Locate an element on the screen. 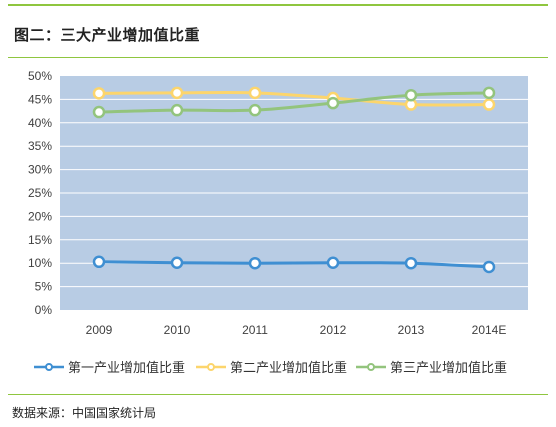 This screenshot has height=427, width=556. x-tick-label: 2012 is located at coordinates (333, 330).